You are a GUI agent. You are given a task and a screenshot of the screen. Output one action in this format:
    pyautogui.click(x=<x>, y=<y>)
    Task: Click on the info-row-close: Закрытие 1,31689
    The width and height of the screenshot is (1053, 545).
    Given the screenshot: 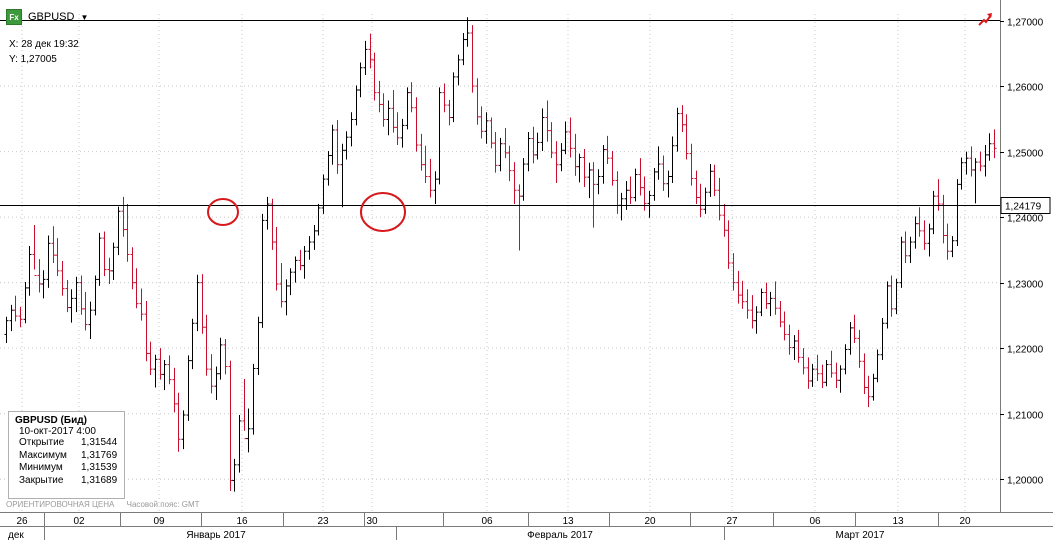 What is the action you would take?
    pyautogui.click(x=69, y=481)
    